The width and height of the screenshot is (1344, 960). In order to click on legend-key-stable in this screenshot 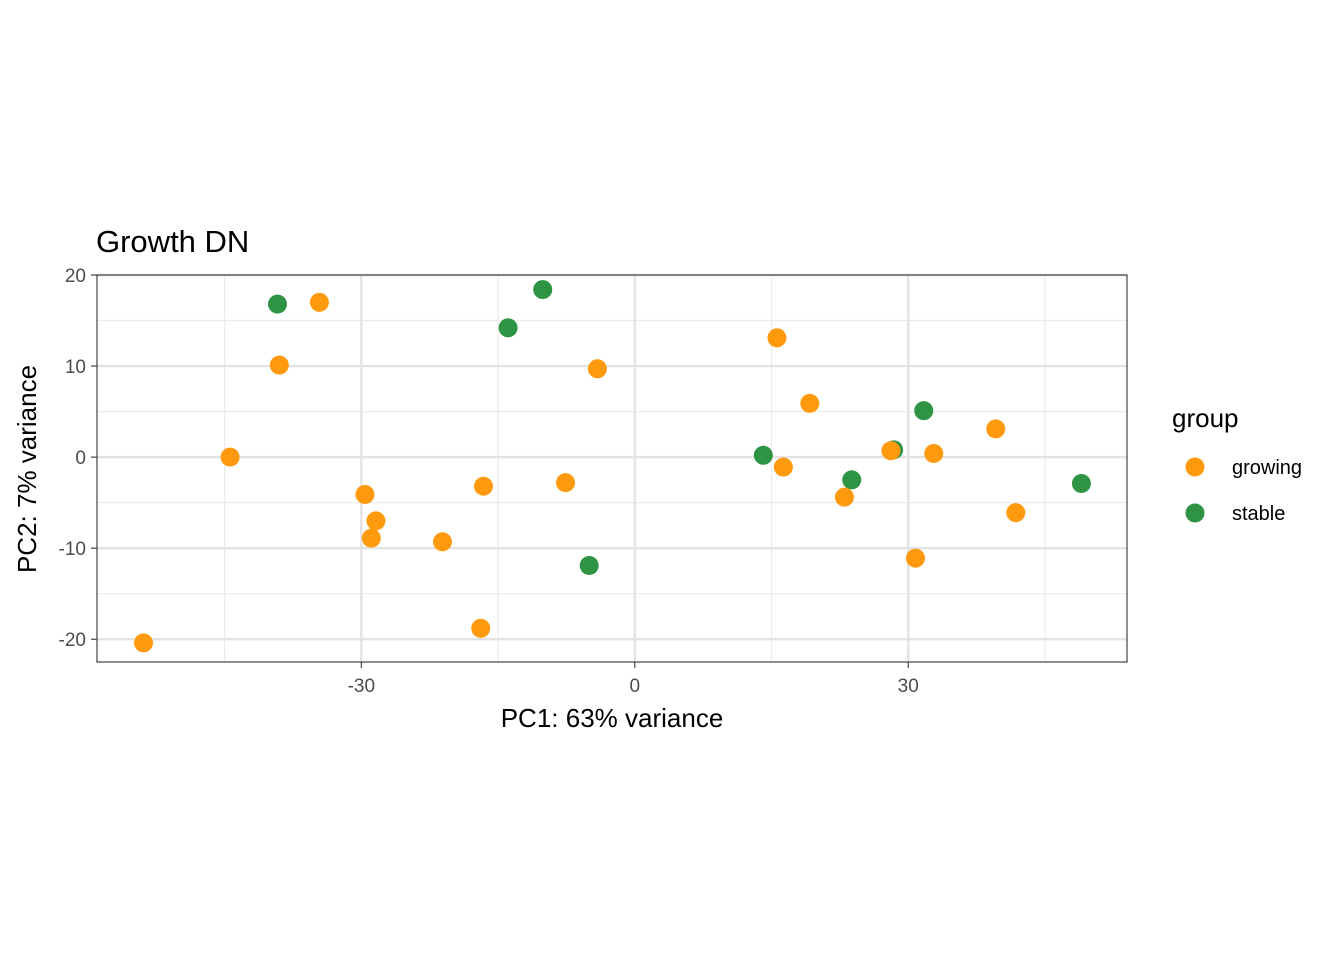, I will do `click(1195, 513)`.